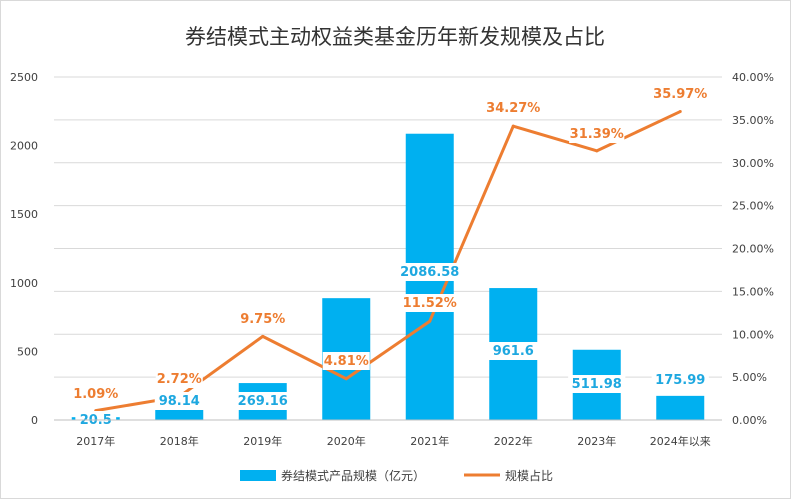  Describe the element at coordinates (353, 475) in the screenshot. I see `legend-label-bar: 券结模式产品规模（亿元）` at that location.